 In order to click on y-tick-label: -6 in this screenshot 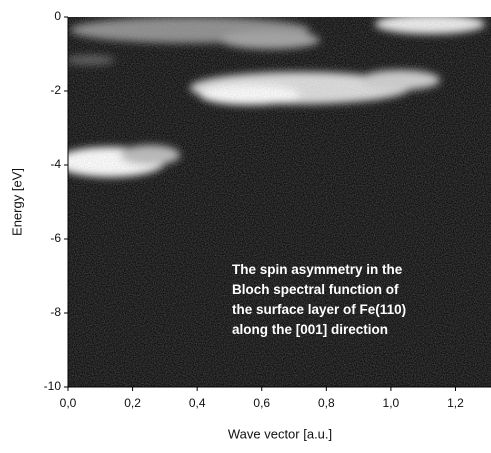, I will do `click(55, 238)`.